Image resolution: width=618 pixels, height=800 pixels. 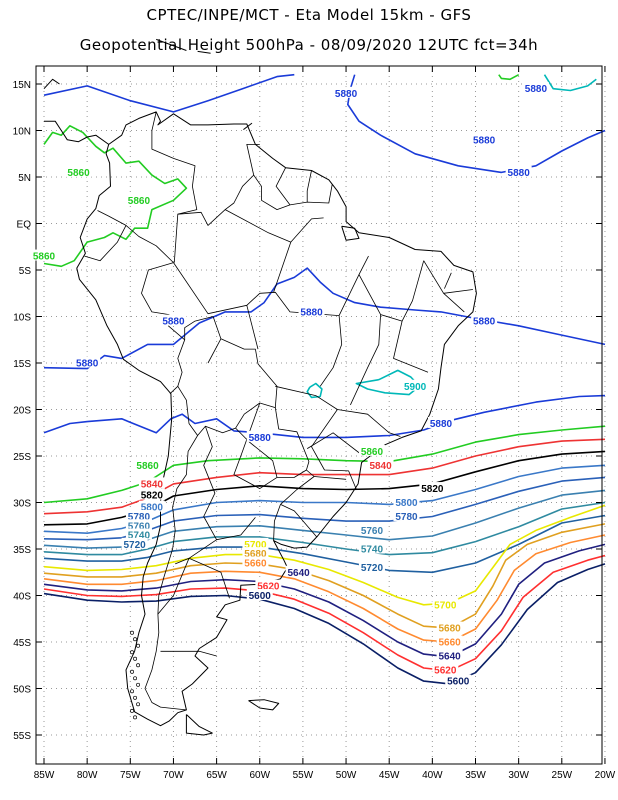 I want to click on lon-label: 60W, so click(x=259, y=775).